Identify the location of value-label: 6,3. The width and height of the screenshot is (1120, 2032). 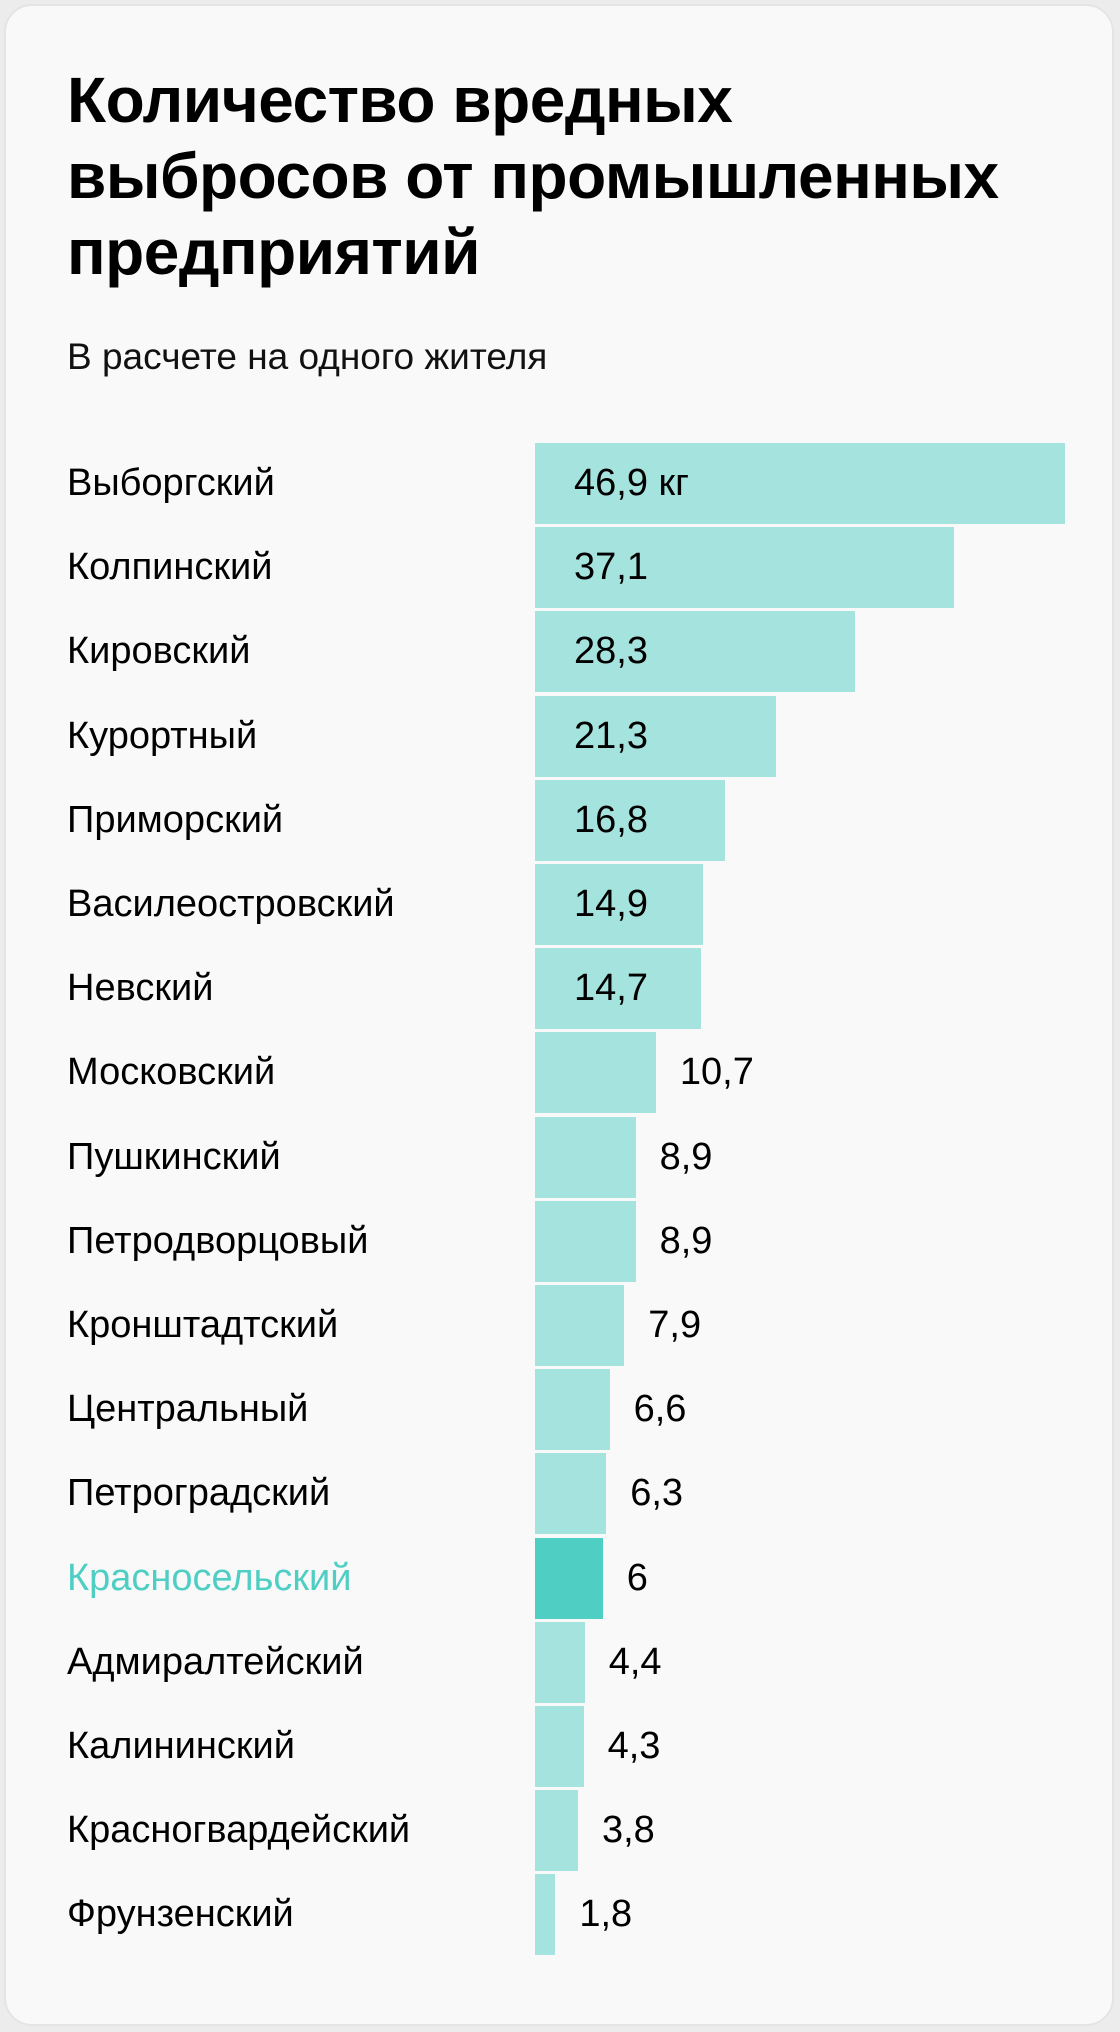
(657, 1493).